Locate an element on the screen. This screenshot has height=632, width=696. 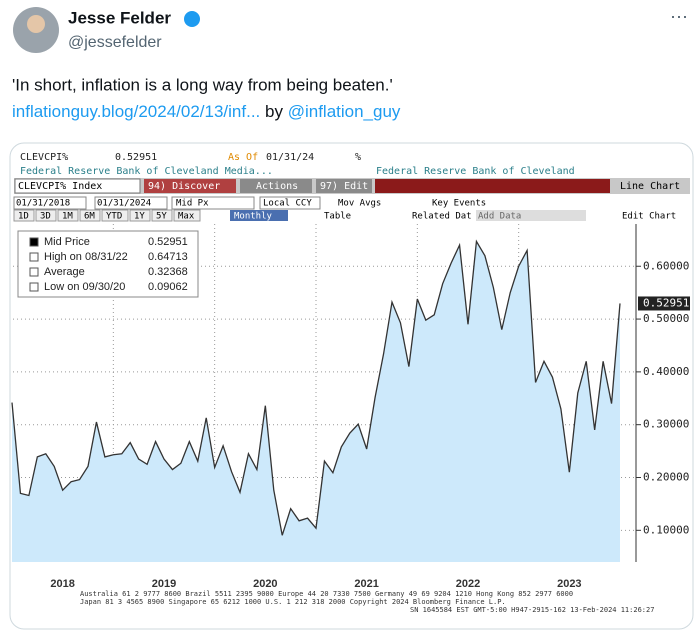
as-of: As Of is located at coordinates (243, 157).